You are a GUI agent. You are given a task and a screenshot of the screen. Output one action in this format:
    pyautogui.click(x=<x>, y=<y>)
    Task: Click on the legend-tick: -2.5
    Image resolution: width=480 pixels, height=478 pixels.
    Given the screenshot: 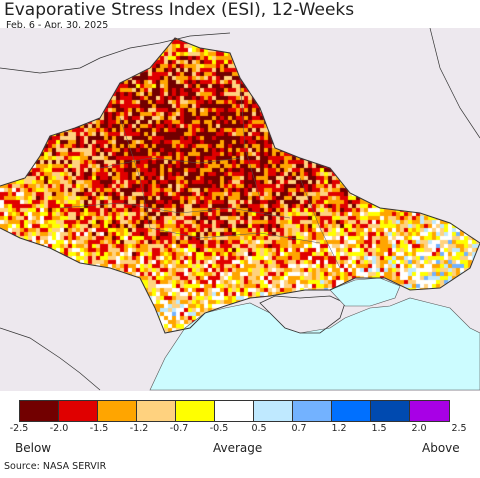 What is the action you would take?
    pyautogui.click(x=19, y=428)
    